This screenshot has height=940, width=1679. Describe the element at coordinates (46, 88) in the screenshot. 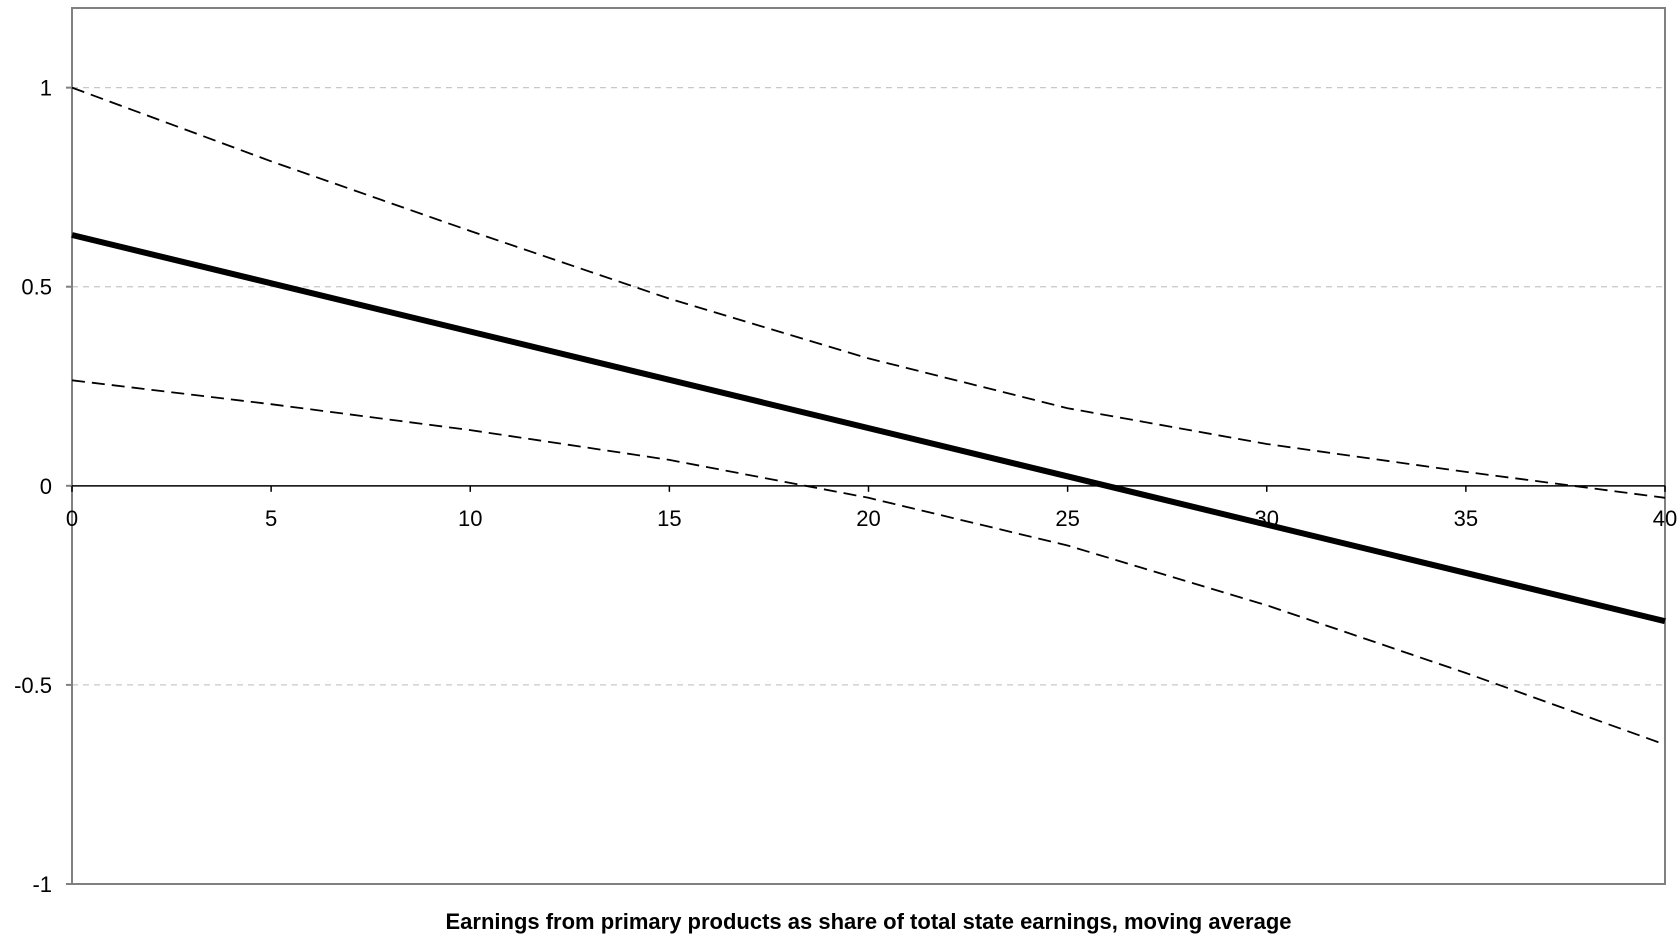

I see `y-tick-label: 1` at that location.